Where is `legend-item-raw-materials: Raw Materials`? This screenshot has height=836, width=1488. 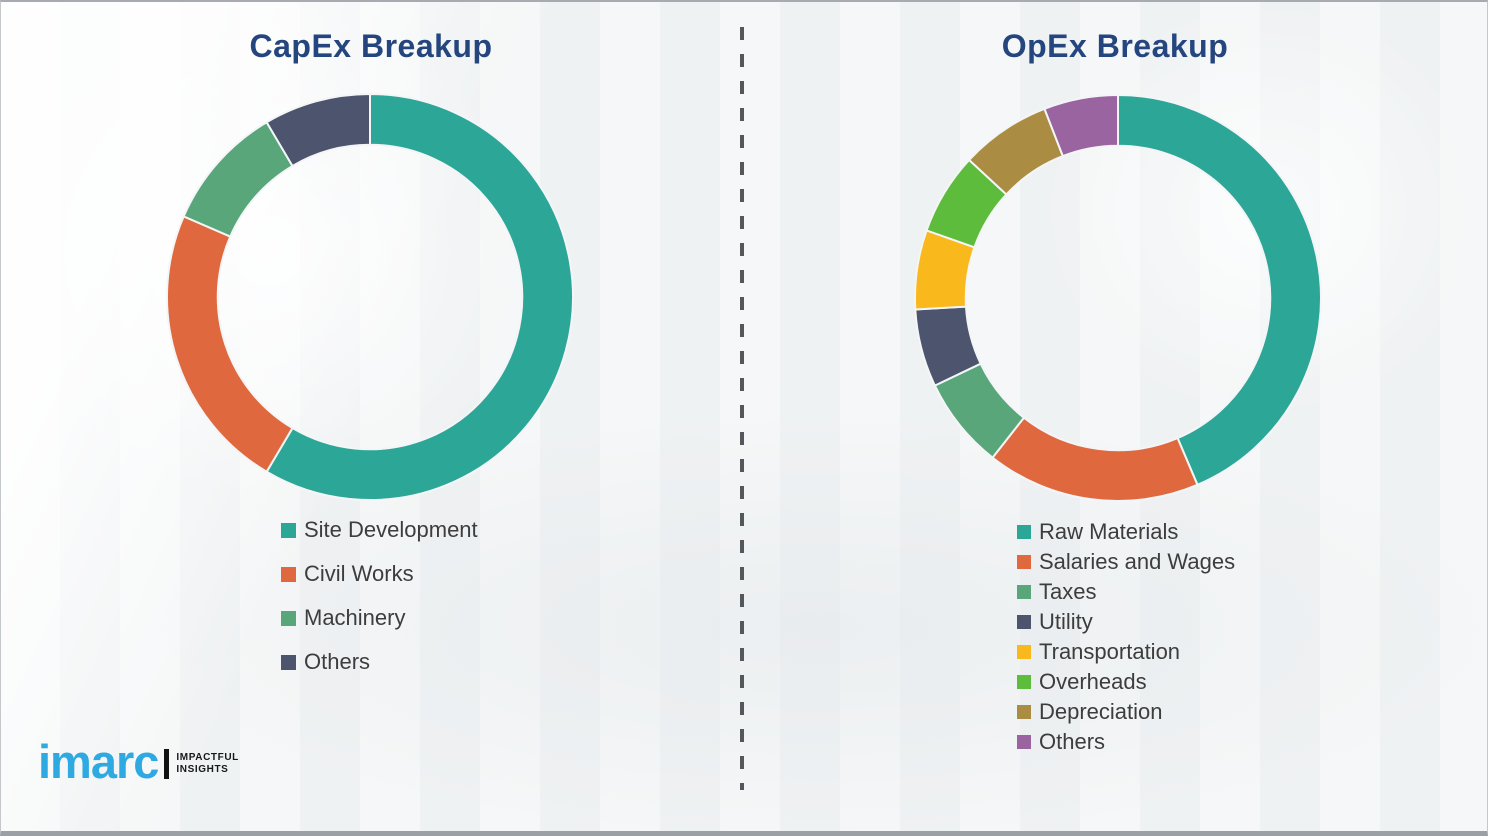 legend-item-raw-materials: Raw Materials is located at coordinates (1126, 532).